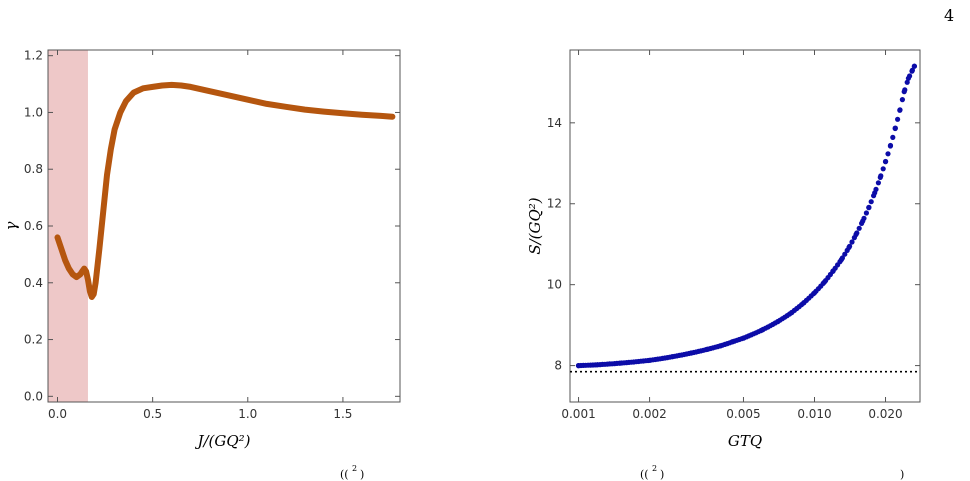  Describe the element at coordinates (554, 204) in the screenshot. I see `right-y-tick-label: 12` at that location.